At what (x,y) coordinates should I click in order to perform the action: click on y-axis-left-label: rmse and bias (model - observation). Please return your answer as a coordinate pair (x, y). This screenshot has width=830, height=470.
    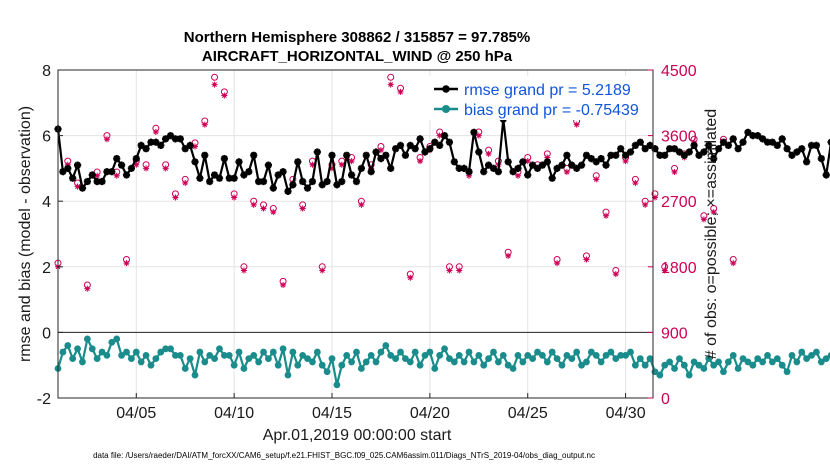
    Looking at the image, I should click on (25, 234).